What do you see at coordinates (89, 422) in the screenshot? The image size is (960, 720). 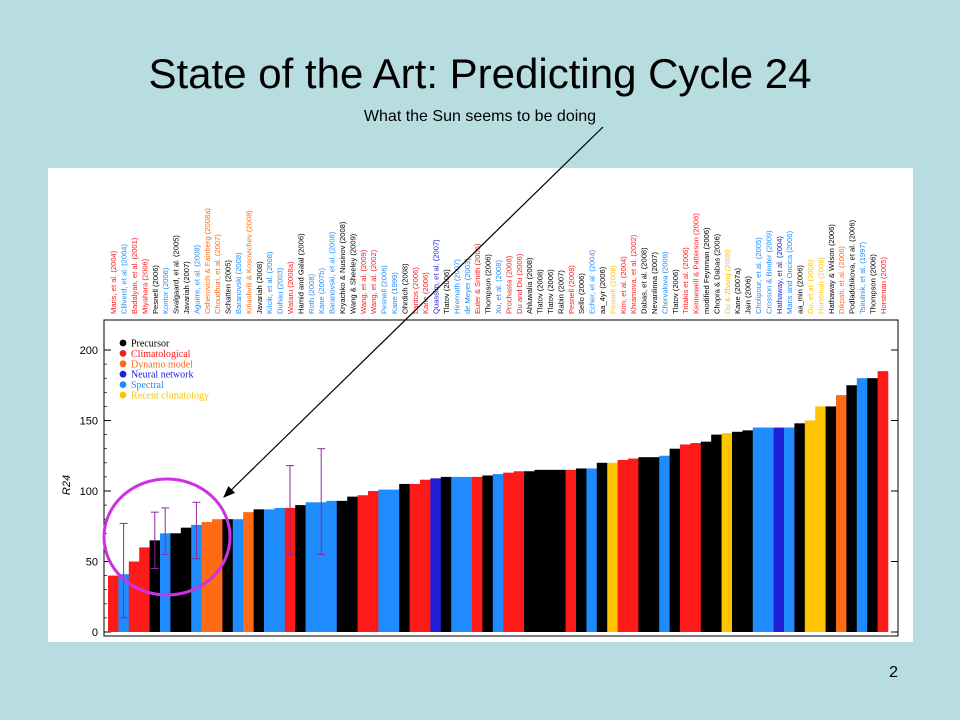 I see `y-tick-label: 150` at bounding box center [89, 422].